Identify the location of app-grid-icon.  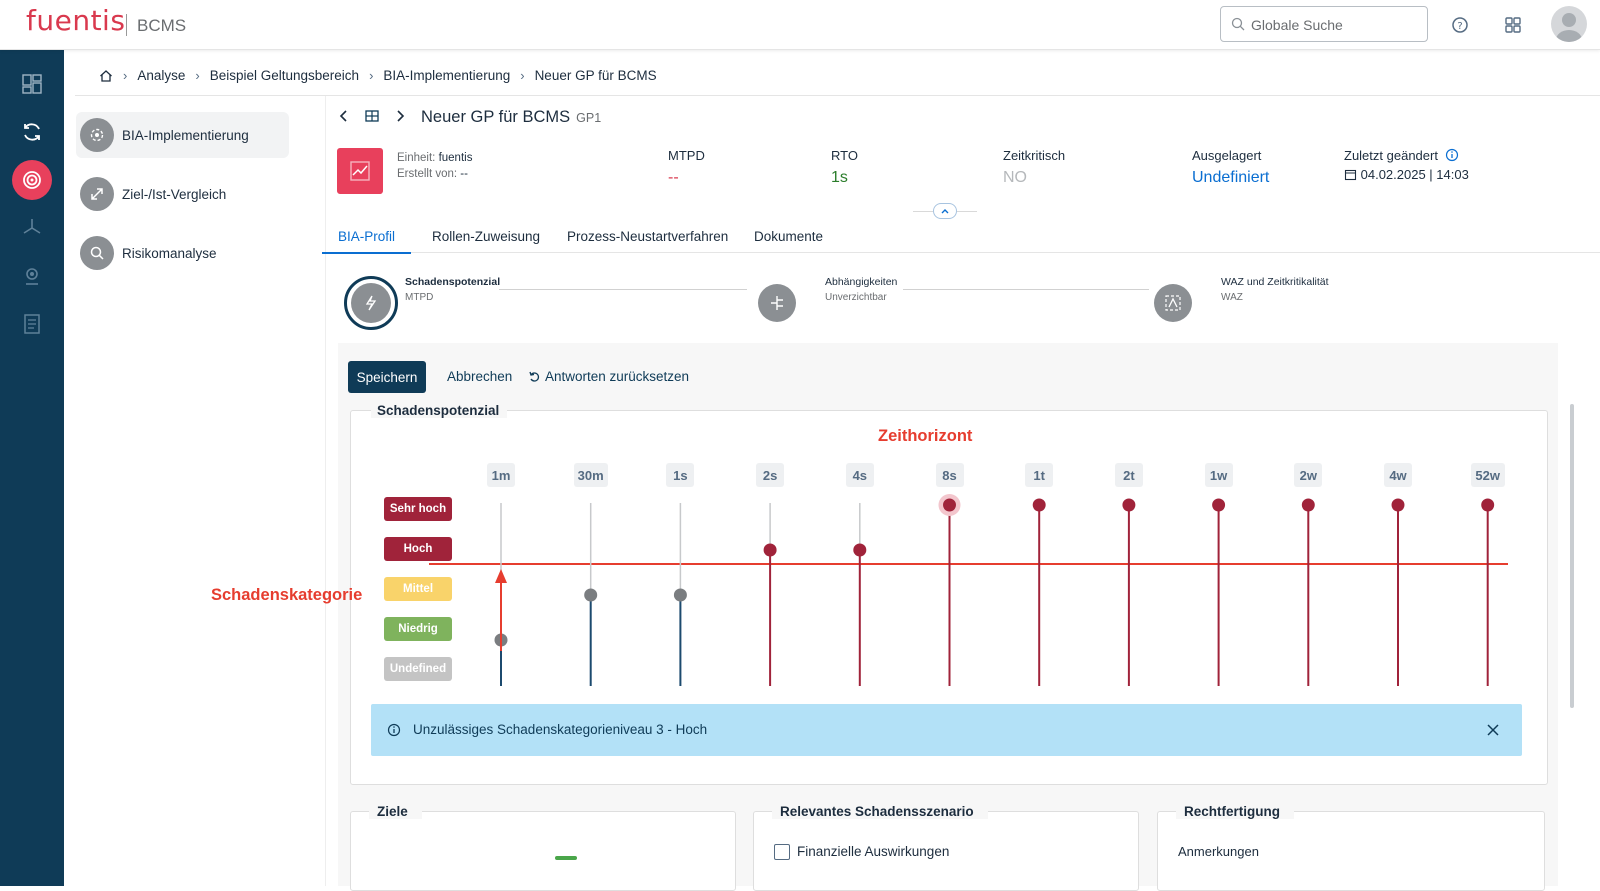
(1513, 25).